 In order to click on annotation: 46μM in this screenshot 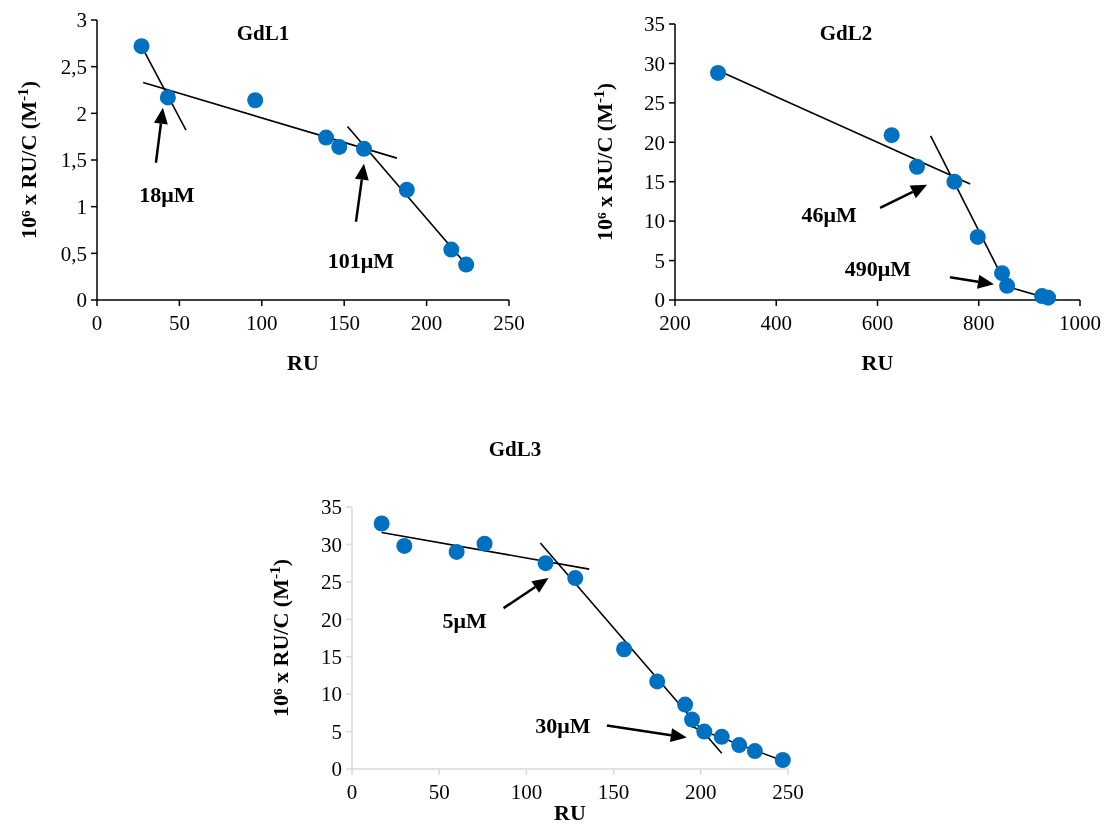, I will do `click(829, 214)`.